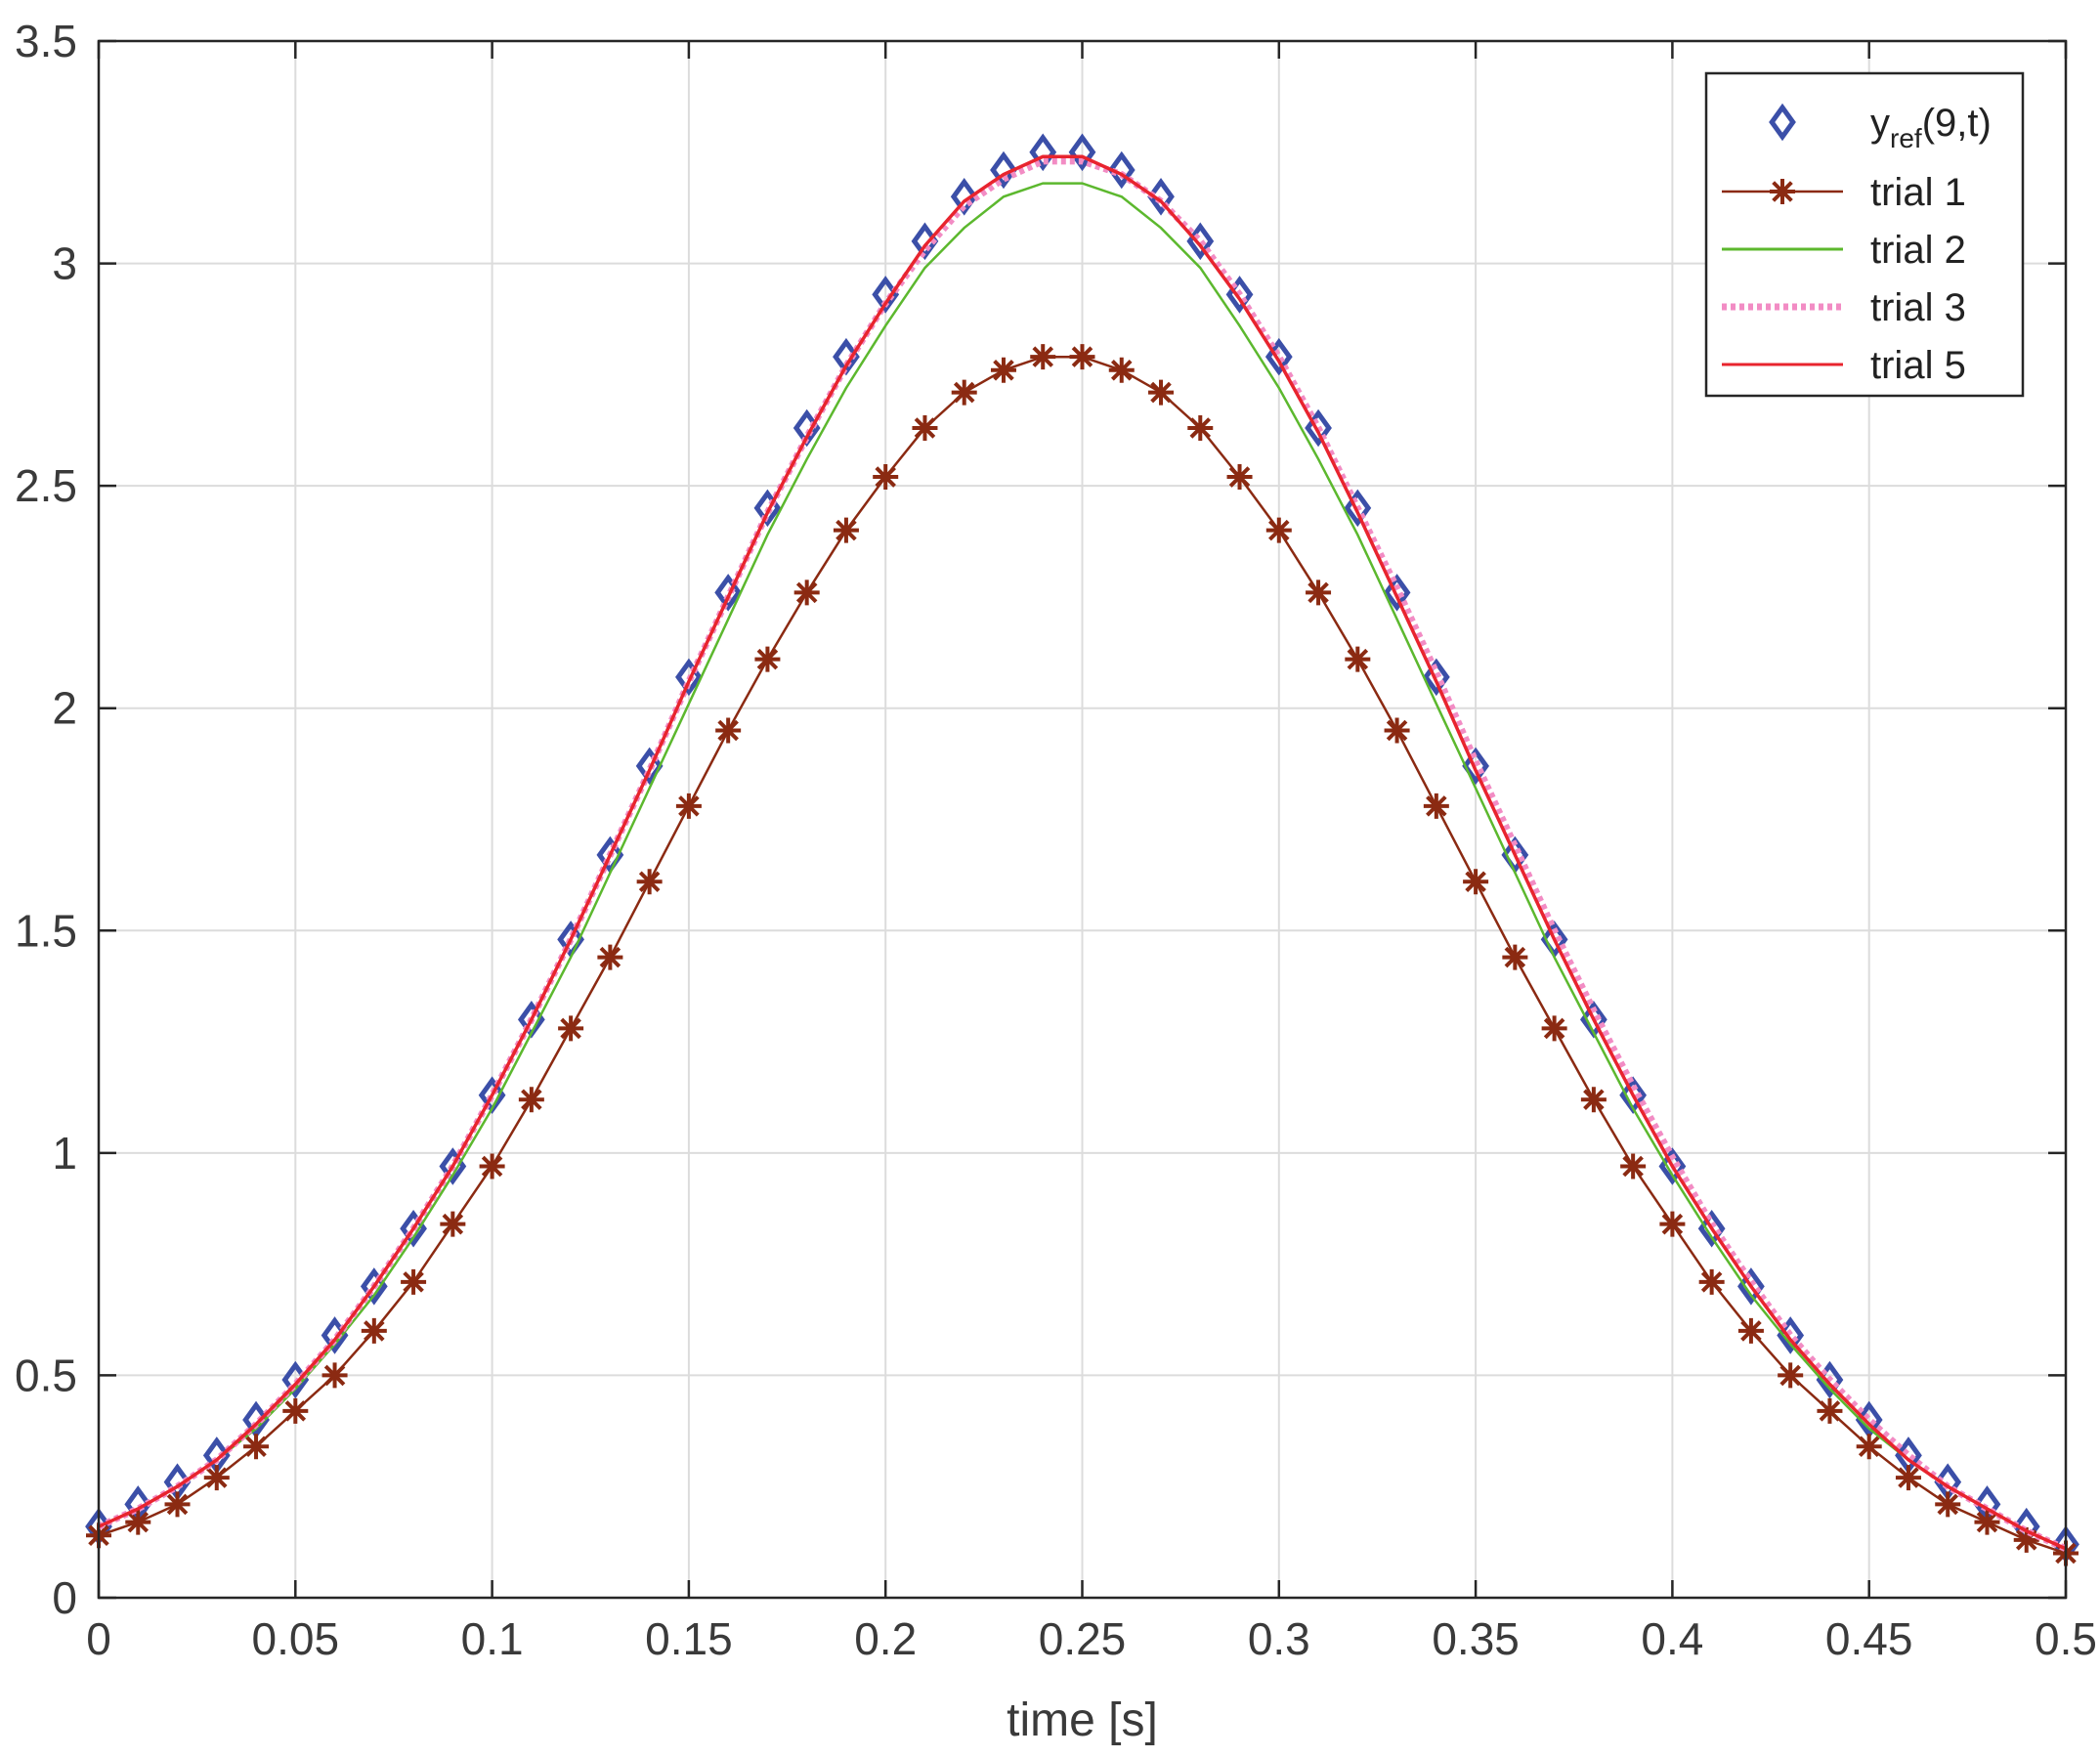 The height and width of the screenshot is (1758, 2100). What do you see at coordinates (1881, 127) in the screenshot?
I see `legend-entry: yref(9,t)` at bounding box center [1881, 127].